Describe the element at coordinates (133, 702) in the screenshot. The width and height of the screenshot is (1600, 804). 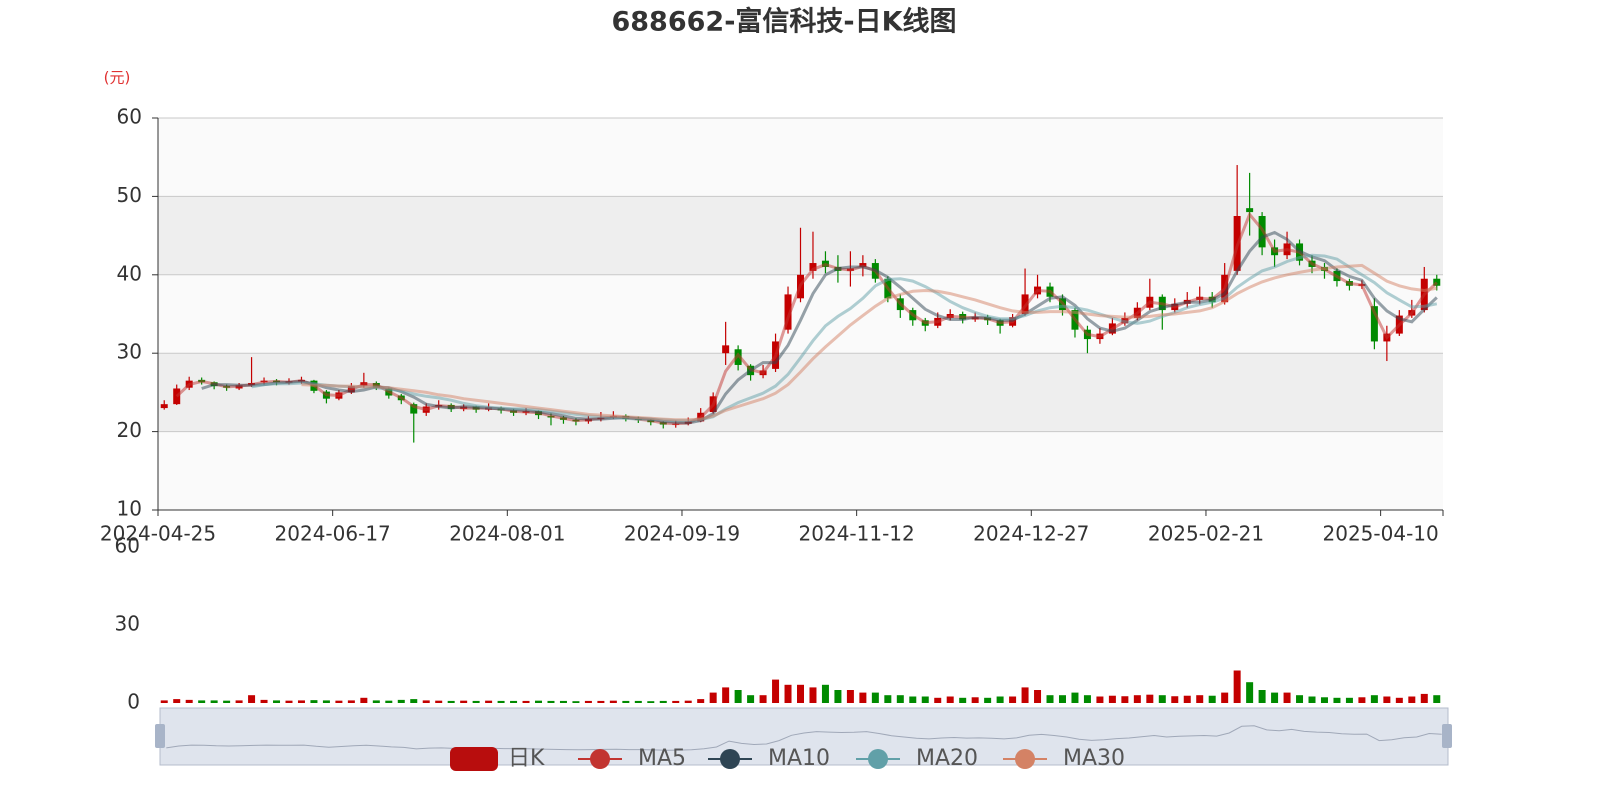
I see `volume-tick-label: 0` at that location.